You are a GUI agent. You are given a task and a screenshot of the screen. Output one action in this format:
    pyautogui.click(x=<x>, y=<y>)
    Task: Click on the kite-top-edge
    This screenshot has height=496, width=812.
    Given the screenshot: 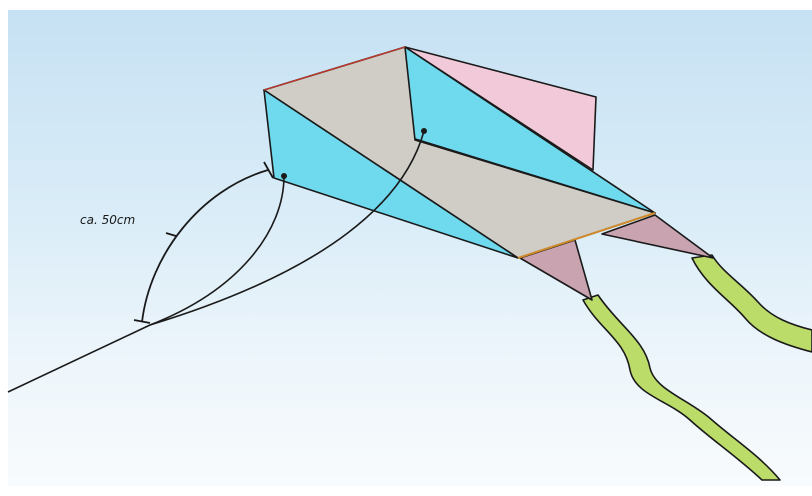 What is the action you would take?
    pyautogui.click(x=334, y=68)
    